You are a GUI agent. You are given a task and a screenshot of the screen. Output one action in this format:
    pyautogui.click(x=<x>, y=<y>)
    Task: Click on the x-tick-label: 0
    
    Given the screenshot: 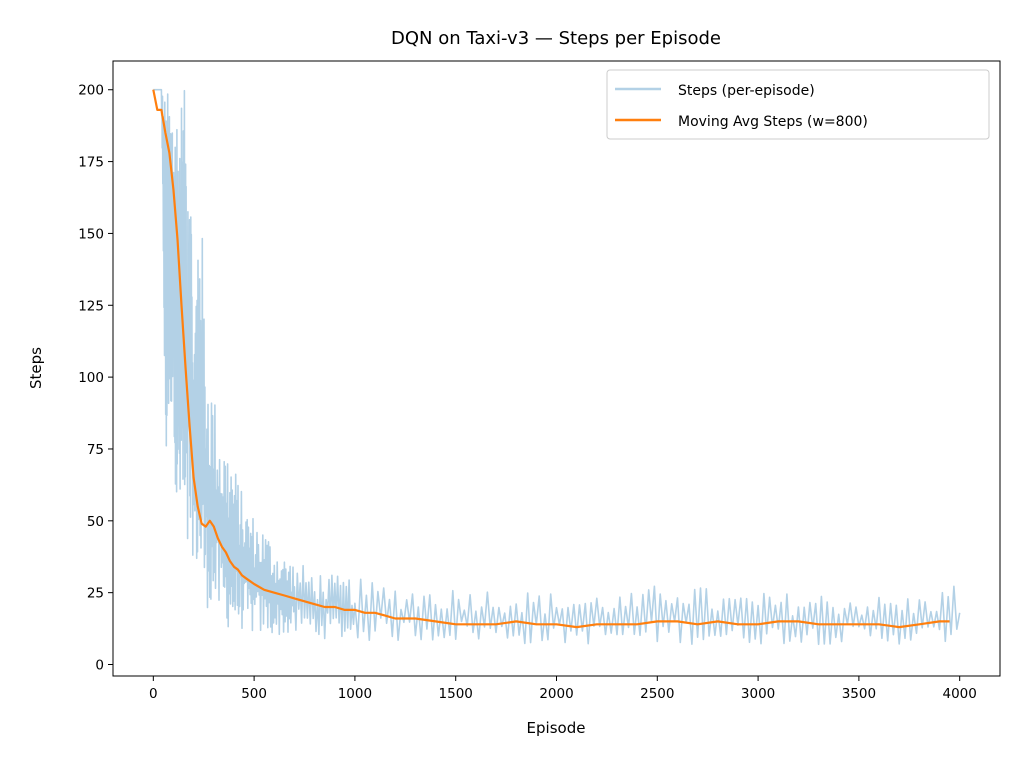 What is the action you would take?
    pyautogui.click(x=153, y=694)
    